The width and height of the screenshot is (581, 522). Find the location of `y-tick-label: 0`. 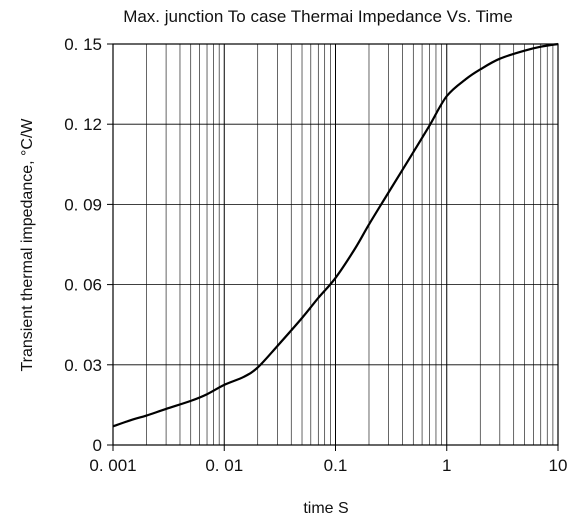

y-tick-label: 0 is located at coordinates (97, 445).